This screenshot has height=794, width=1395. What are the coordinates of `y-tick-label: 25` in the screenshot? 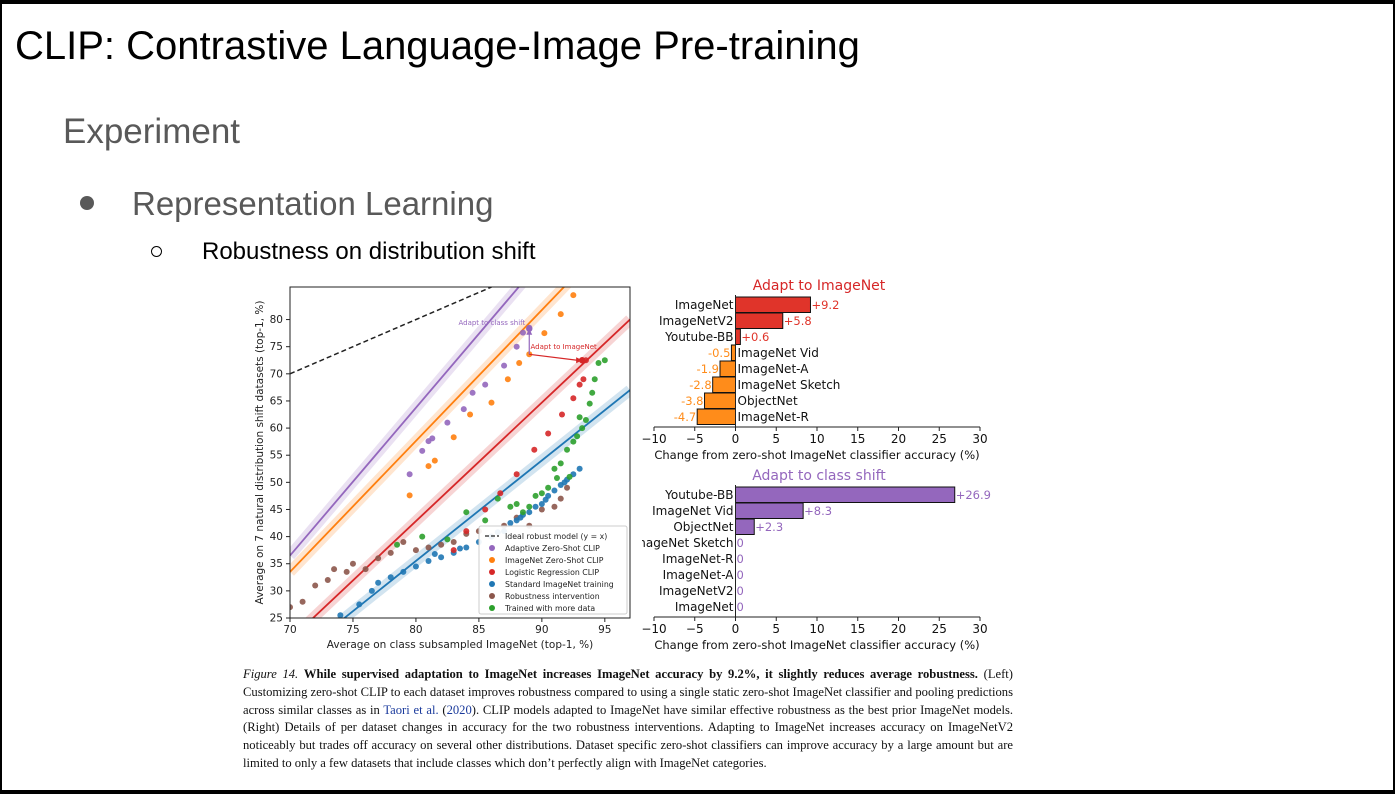 It's located at (276, 619).